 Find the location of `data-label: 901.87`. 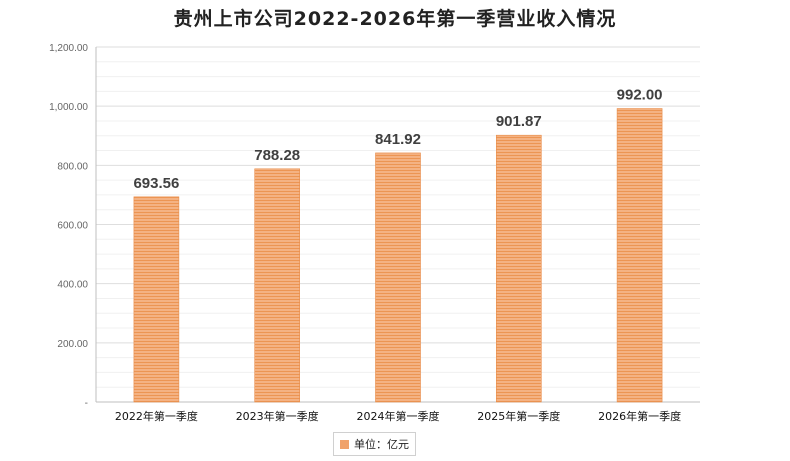

data-label: 901.87 is located at coordinates (519, 121).